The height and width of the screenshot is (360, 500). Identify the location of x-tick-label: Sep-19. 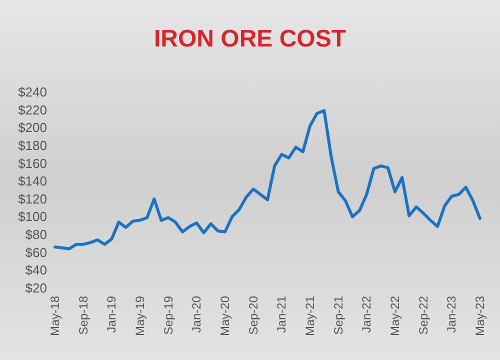
(168, 315).